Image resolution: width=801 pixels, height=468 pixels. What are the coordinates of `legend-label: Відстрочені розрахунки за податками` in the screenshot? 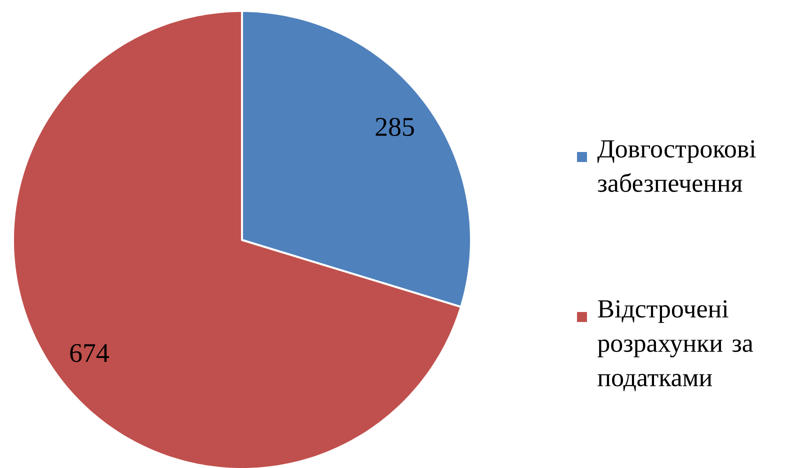 It's located at (676, 346).